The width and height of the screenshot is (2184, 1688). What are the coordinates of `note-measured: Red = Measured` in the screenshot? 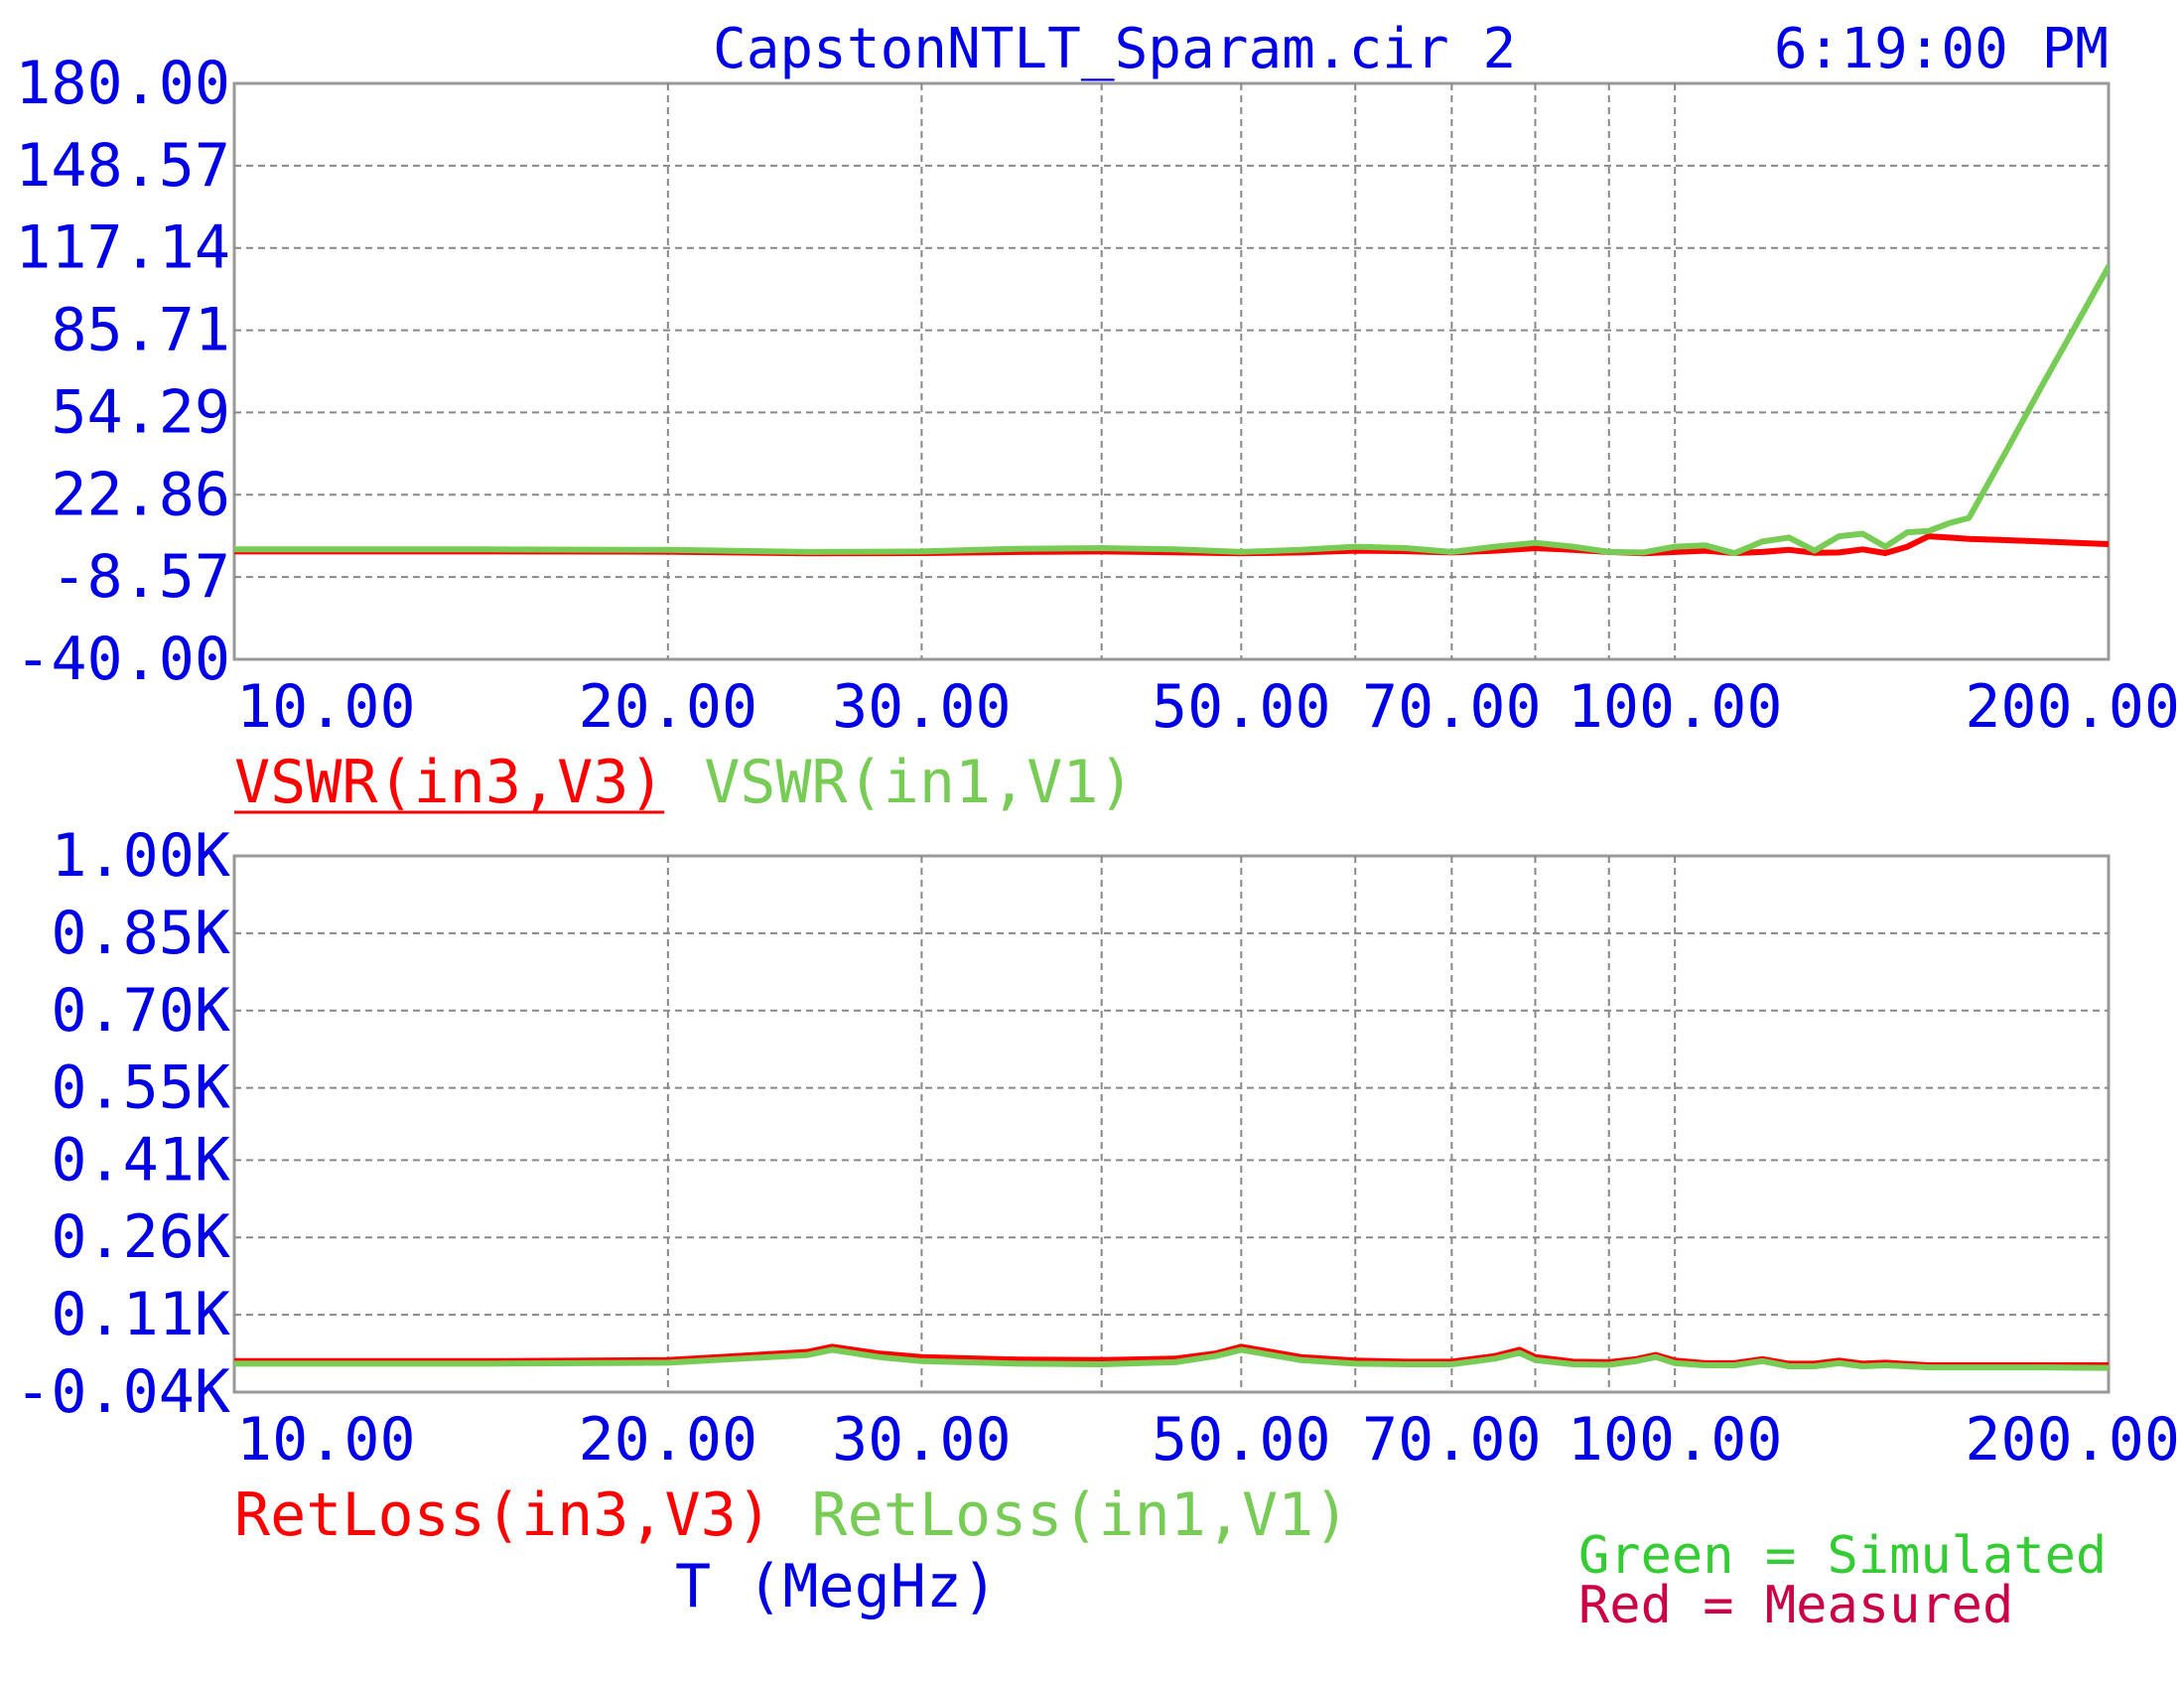 It's located at (1795, 1605).